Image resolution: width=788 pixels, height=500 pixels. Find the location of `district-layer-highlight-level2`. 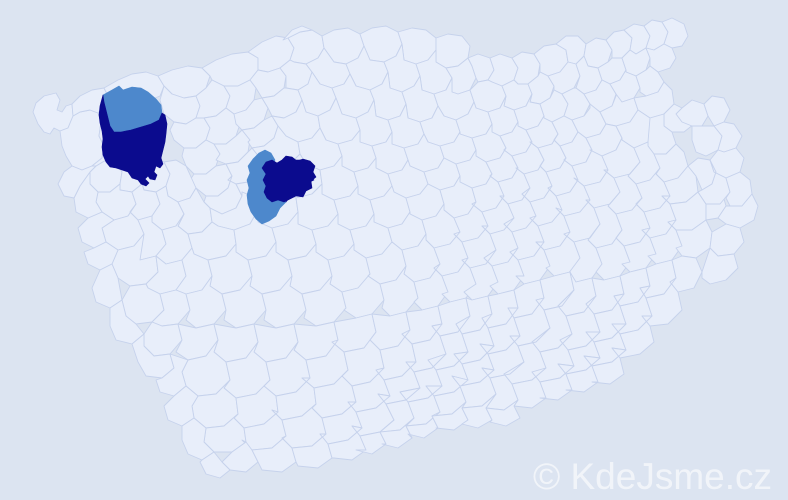

district-layer-highlight-level2 is located at coordinates (207, 148).